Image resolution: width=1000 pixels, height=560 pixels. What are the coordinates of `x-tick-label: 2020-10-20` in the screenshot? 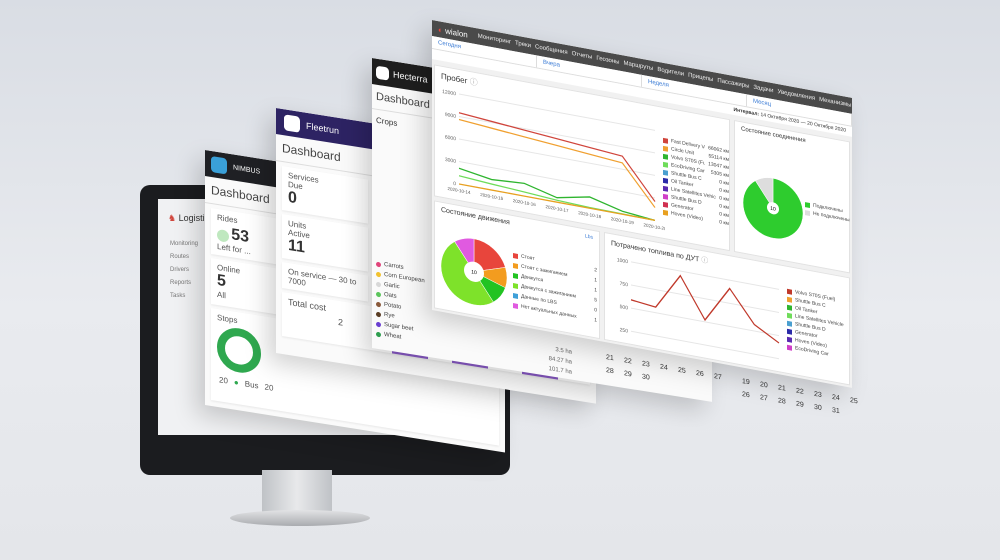 It's located at (654, 226).